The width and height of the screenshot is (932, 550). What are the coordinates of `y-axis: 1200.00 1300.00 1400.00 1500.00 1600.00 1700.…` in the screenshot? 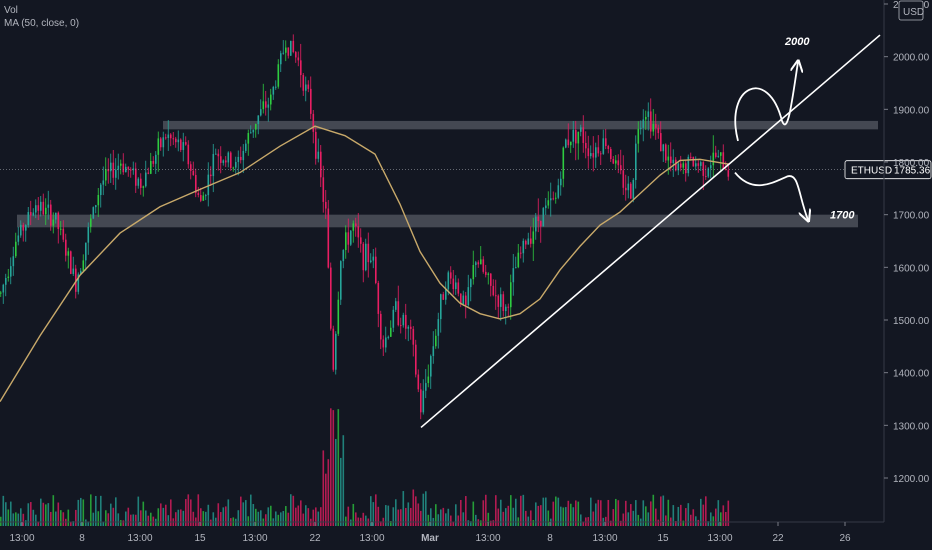 It's located at (906, 261).